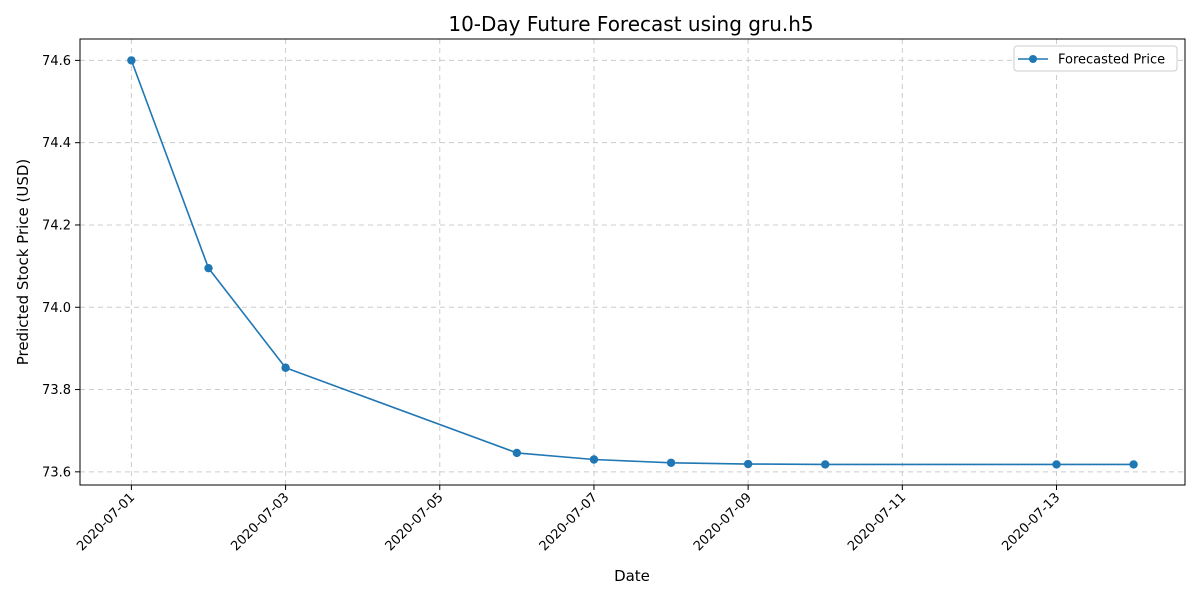  What do you see at coordinates (1111, 60) in the screenshot?
I see `legend-entry-label: Forecasted Price` at bounding box center [1111, 60].